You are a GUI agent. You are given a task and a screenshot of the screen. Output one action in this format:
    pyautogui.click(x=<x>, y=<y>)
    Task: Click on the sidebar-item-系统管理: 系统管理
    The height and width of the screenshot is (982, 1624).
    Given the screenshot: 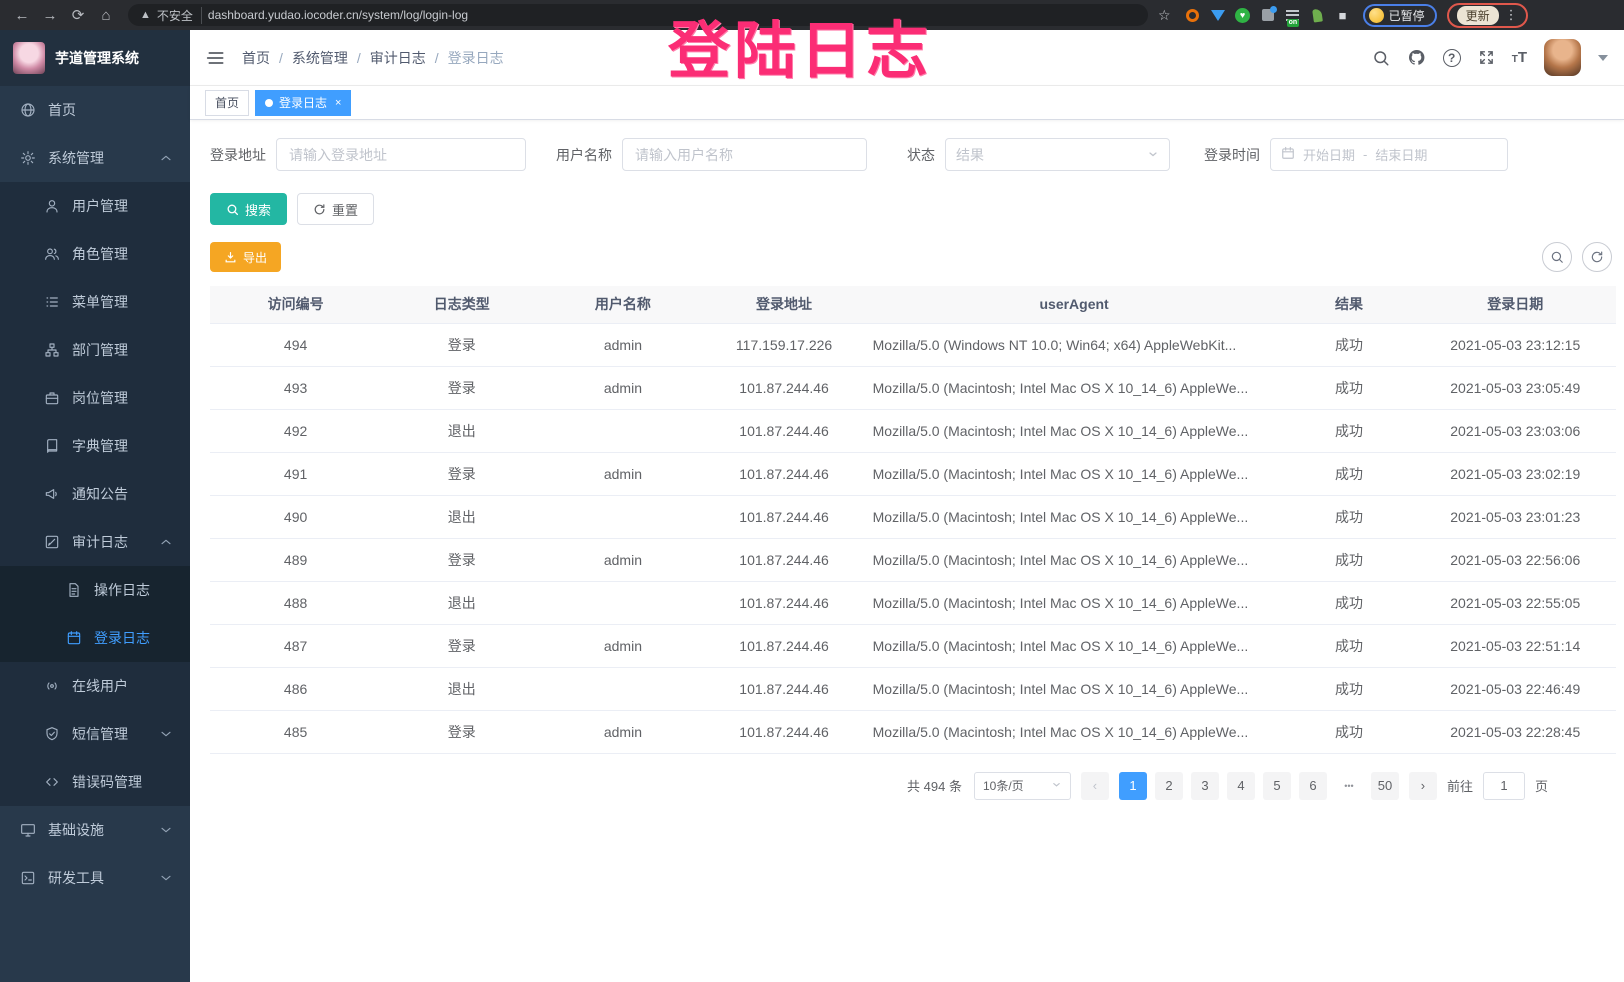 What is the action you would take?
    pyautogui.click(x=95, y=158)
    